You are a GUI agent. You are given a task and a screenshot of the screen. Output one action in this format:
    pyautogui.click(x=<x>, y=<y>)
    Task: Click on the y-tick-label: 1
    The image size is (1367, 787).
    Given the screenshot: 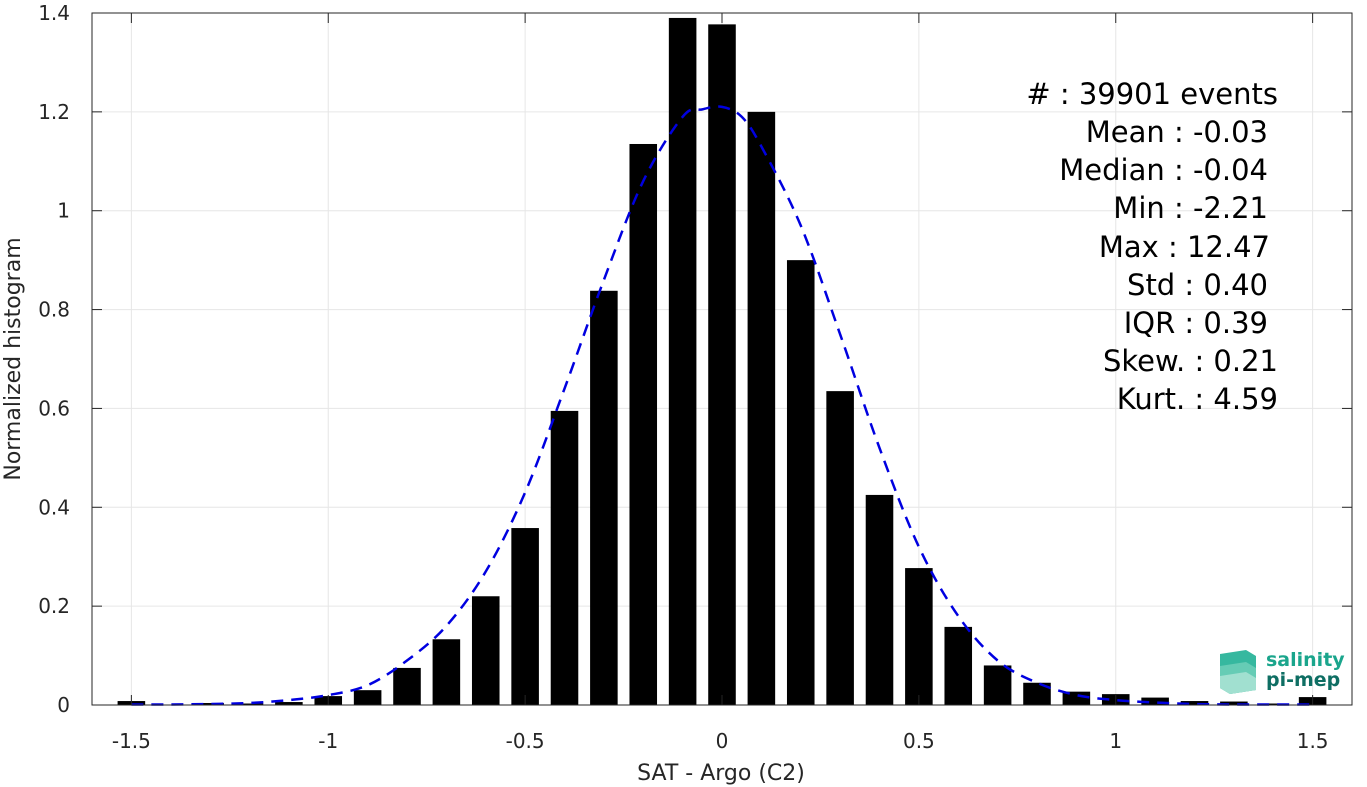 What is the action you would take?
    pyautogui.click(x=63, y=211)
    